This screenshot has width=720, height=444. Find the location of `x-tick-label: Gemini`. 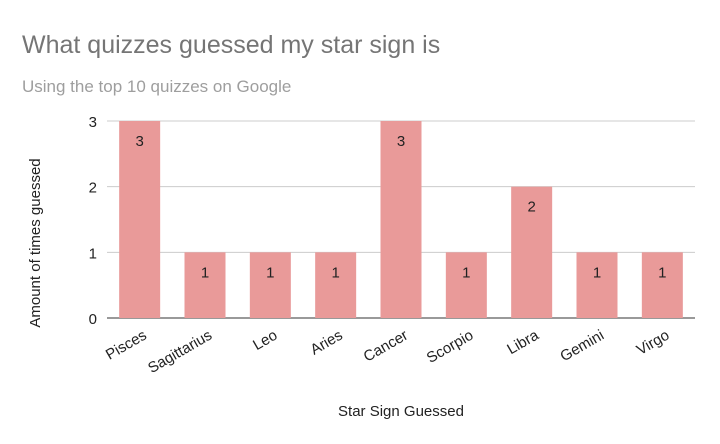

x-tick-label: Gemini is located at coordinates (582, 346).